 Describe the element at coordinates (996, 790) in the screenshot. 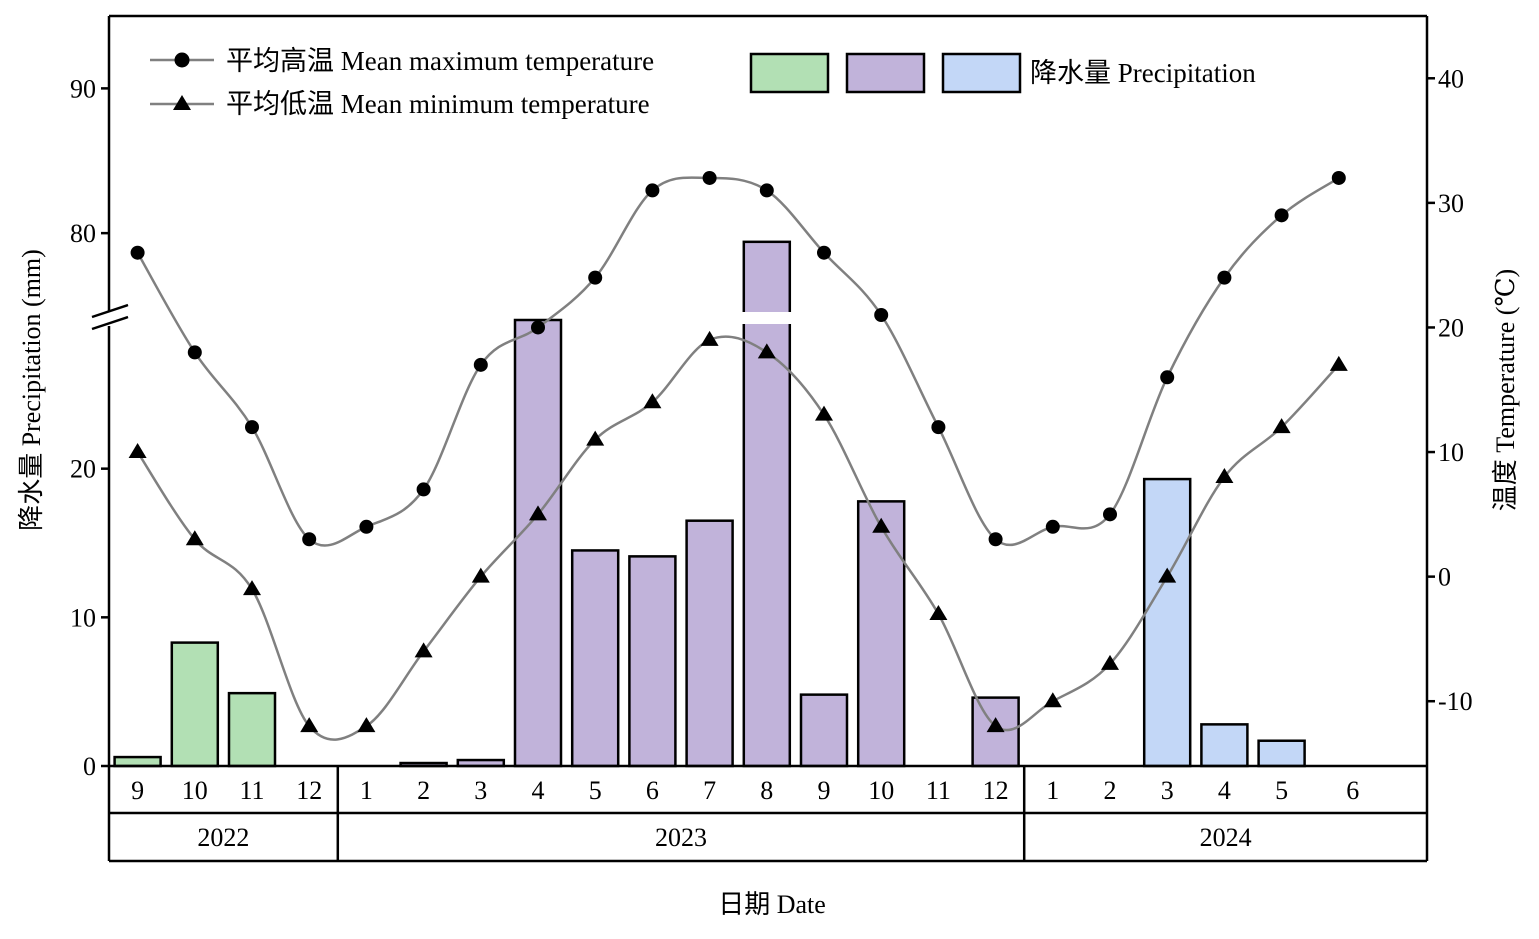

I see `x-month-label-15: 12` at that location.